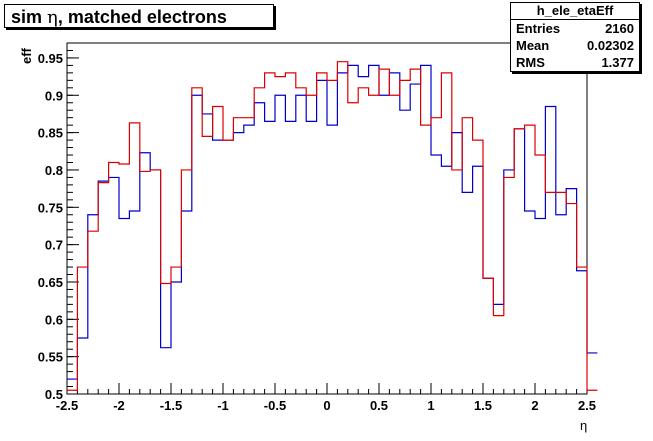  I want to click on stats-label: Mean, so click(533, 45).